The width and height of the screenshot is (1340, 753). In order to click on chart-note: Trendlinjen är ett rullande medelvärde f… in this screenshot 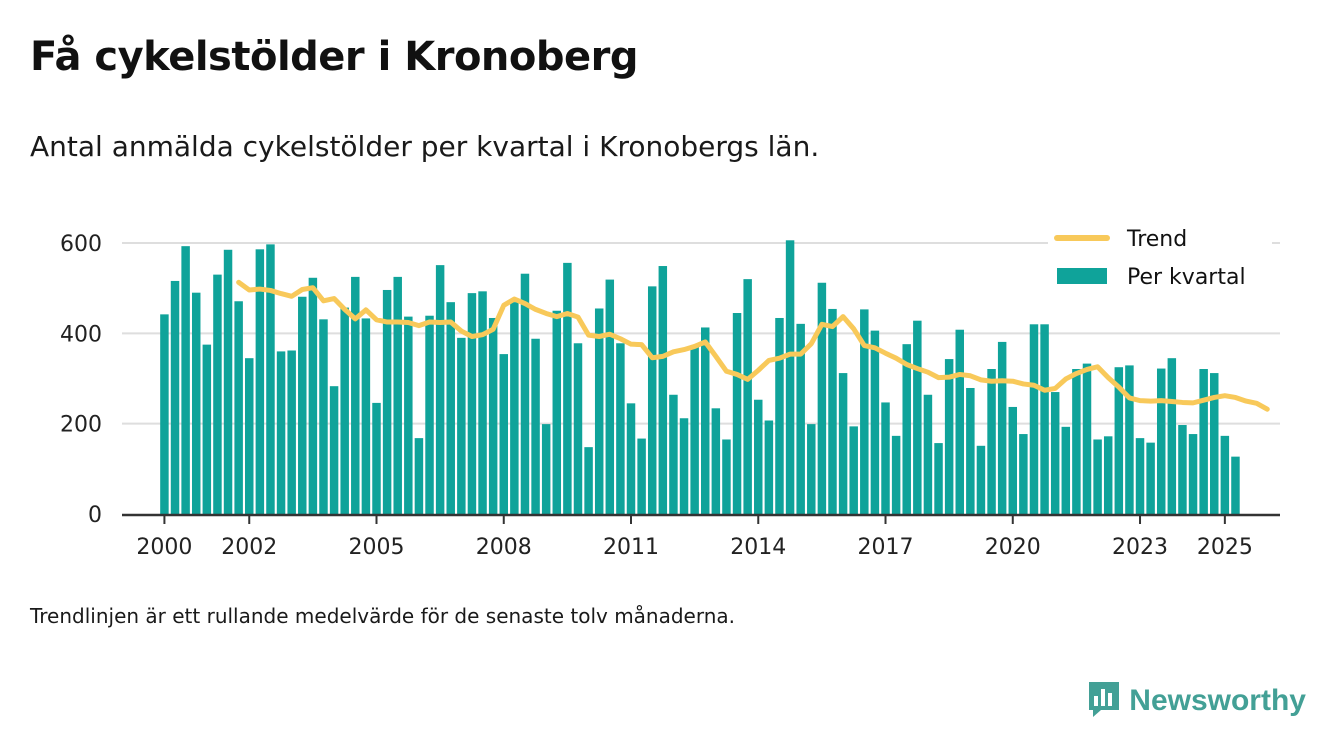, I will do `click(383, 616)`.